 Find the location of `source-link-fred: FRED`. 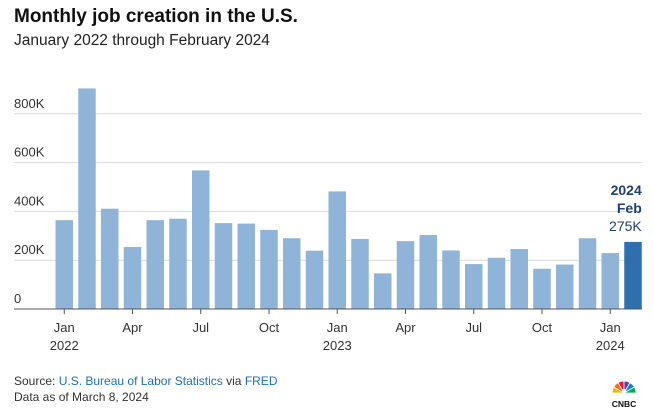

source-link-fred: FRED is located at coordinates (261, 381).